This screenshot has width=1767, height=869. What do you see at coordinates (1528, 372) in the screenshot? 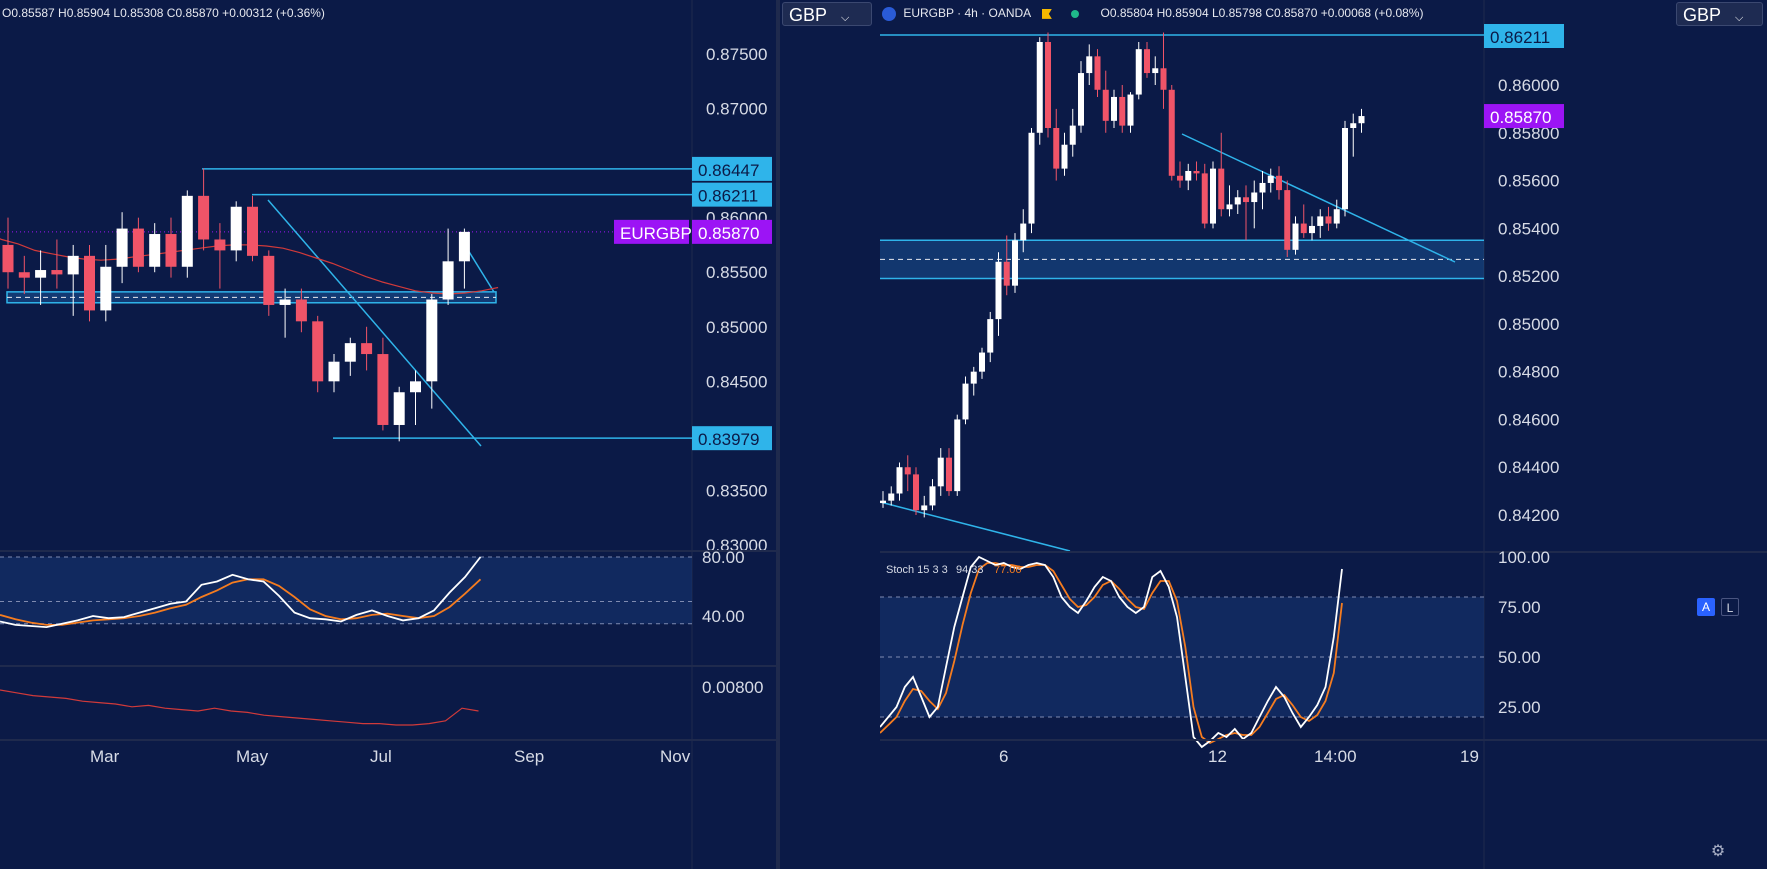
I see `right-price-tick: 0.84800` at bounding box center [1528, 372].